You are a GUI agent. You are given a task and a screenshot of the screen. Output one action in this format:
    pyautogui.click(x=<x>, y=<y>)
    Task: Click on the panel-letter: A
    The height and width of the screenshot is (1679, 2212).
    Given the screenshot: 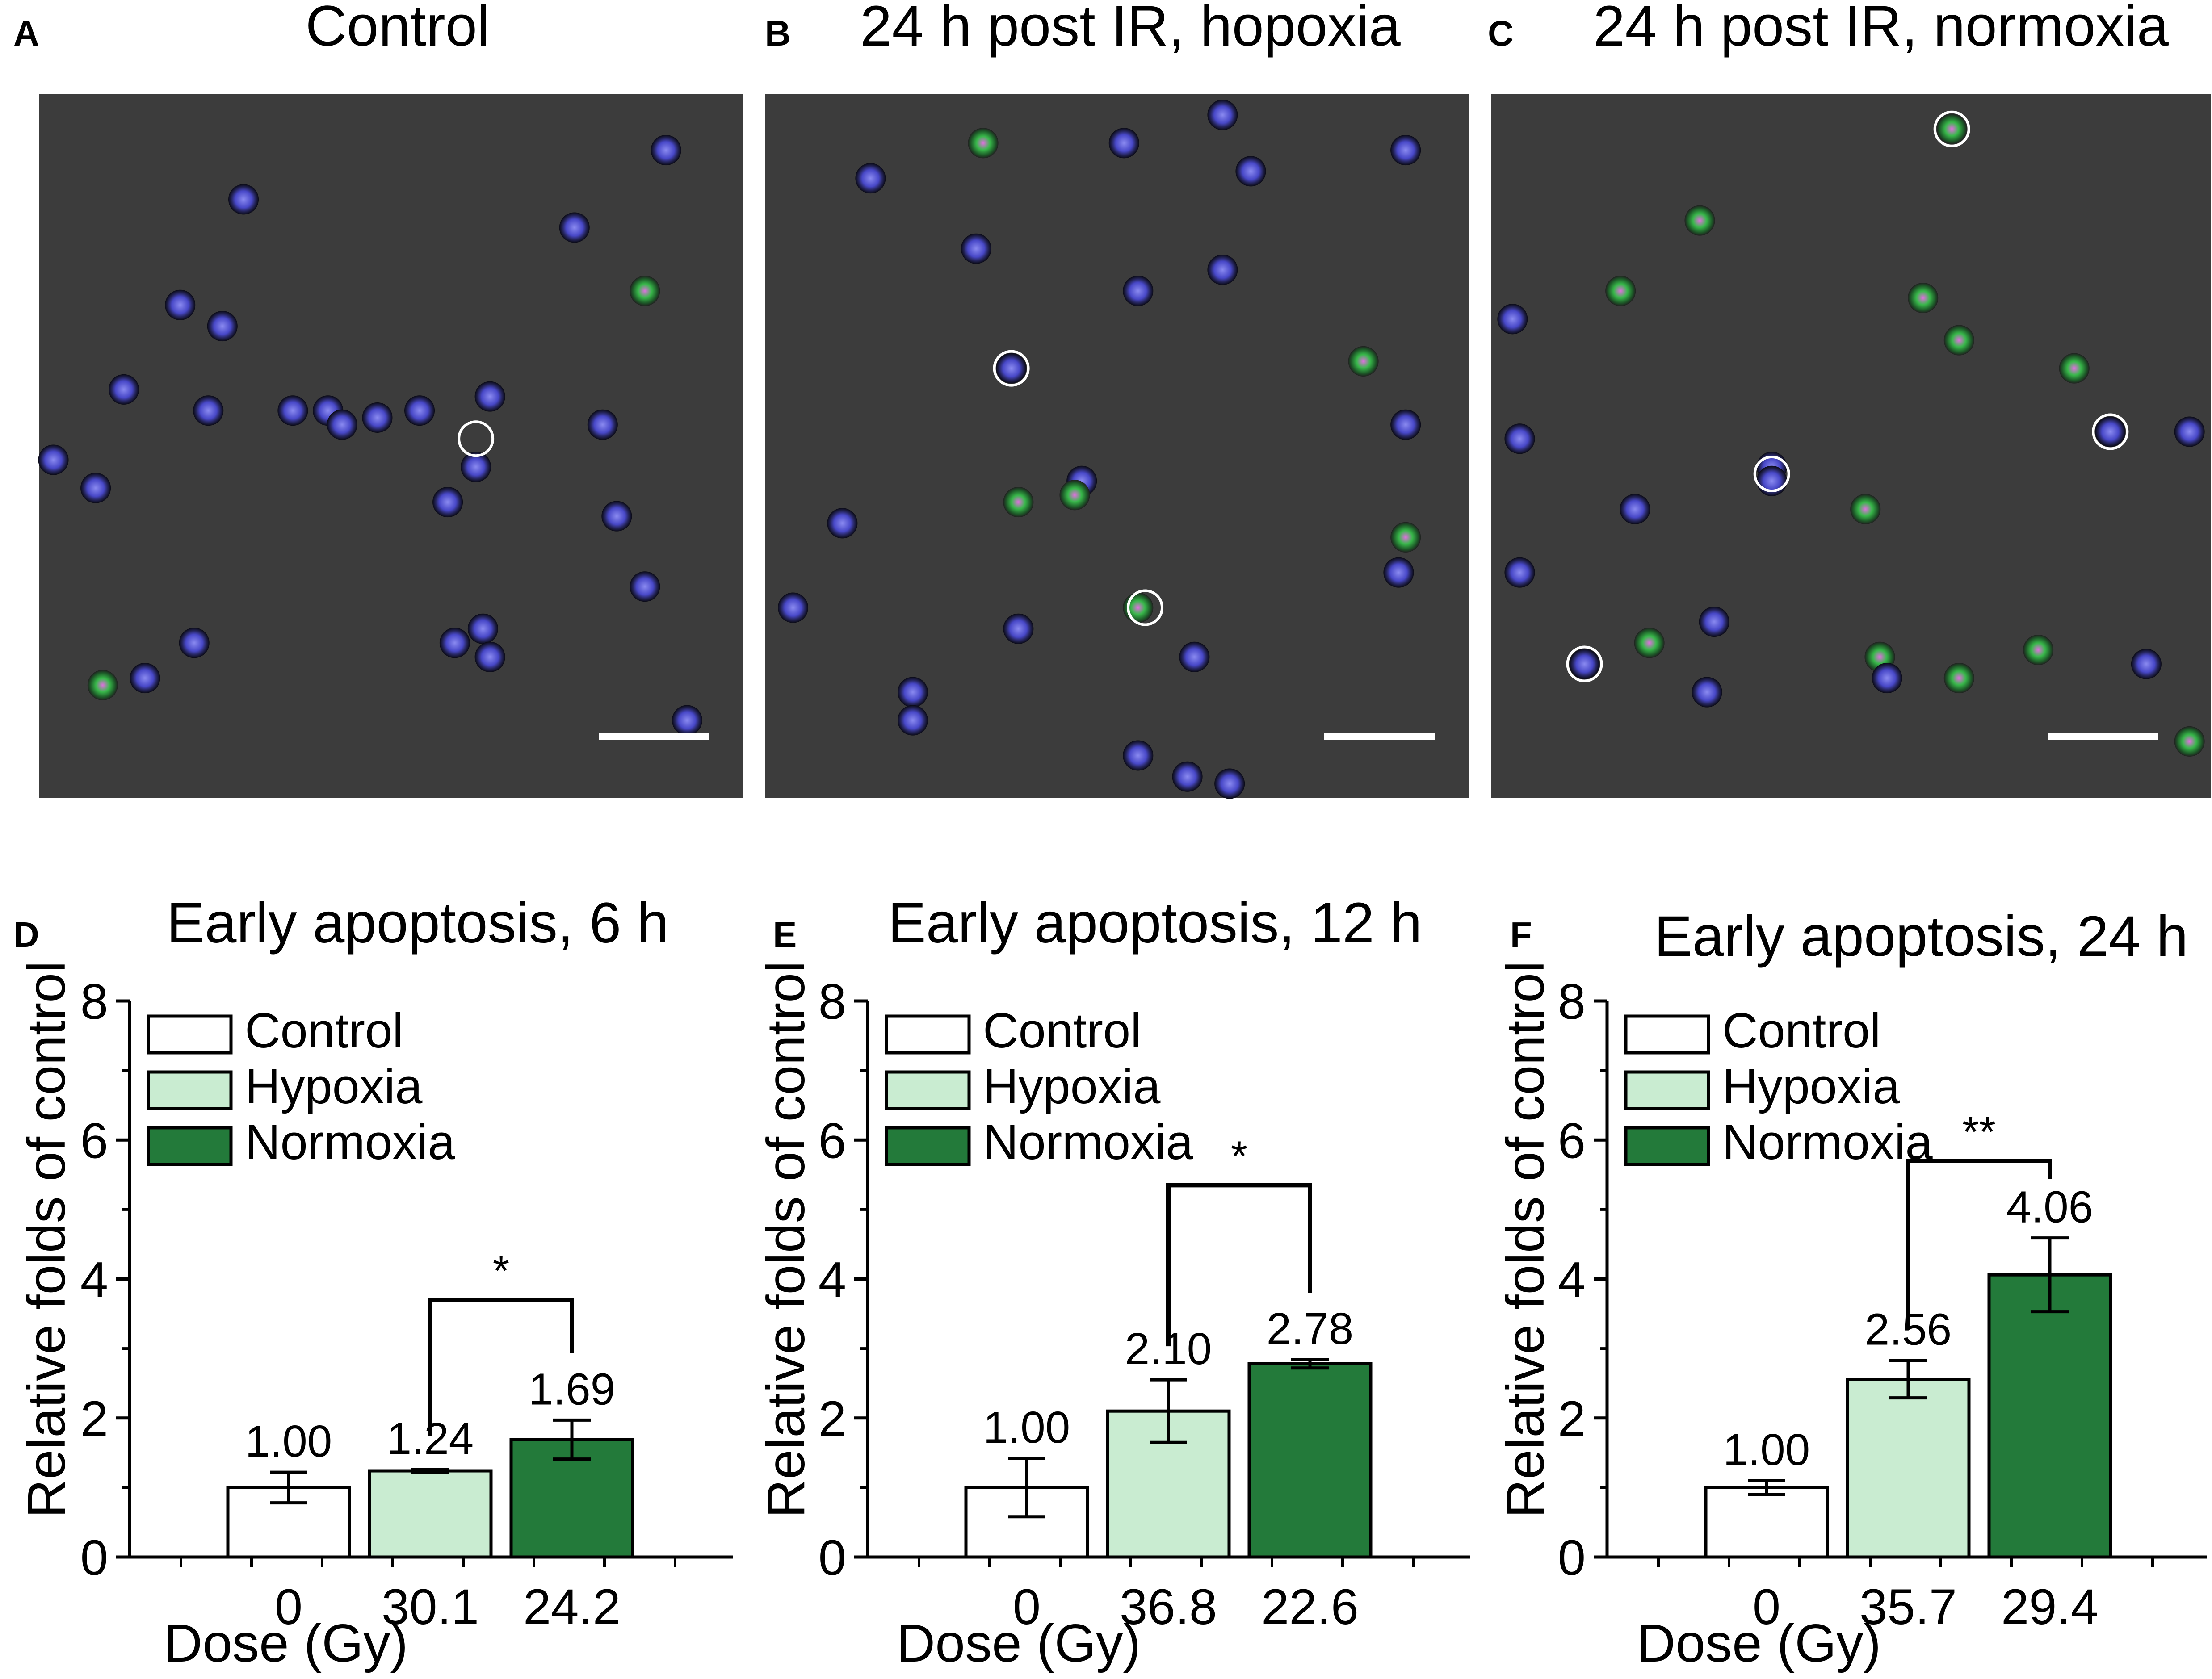 What is the action you would take?
    pyautogui.click(x=26, y=33)
    